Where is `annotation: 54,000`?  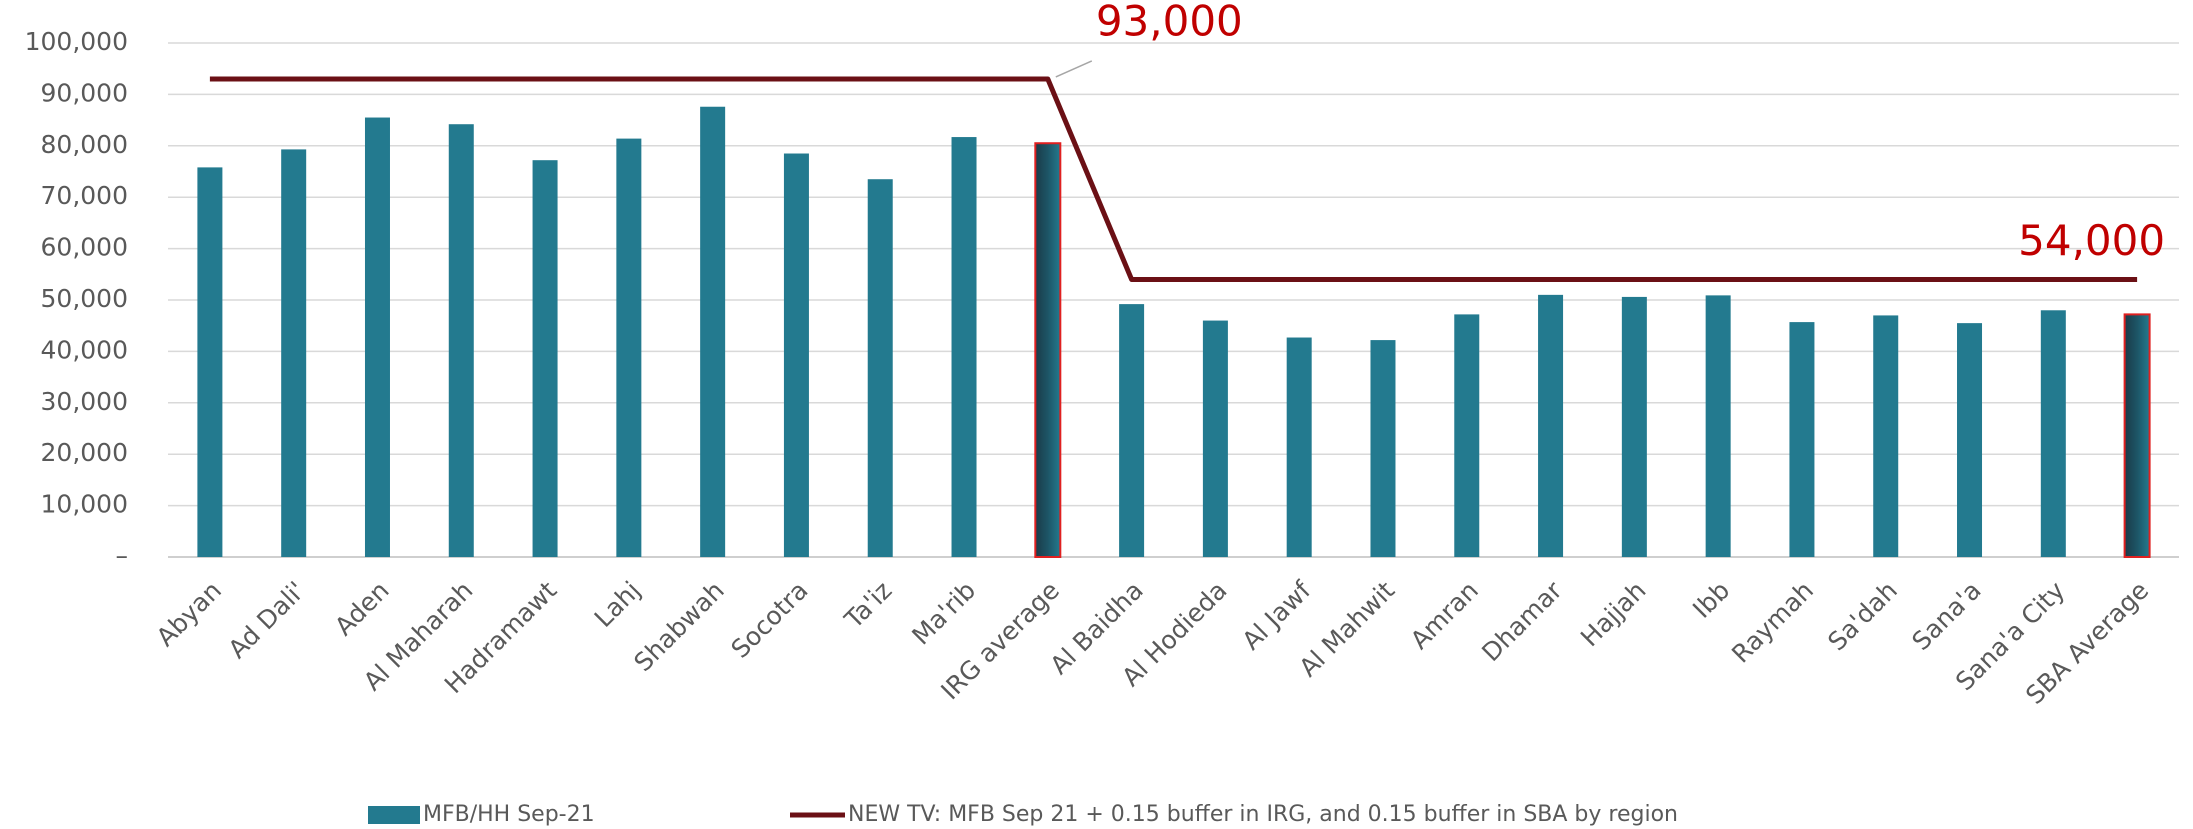 annotation: 54,000 is located at coordinates (2091, 240).